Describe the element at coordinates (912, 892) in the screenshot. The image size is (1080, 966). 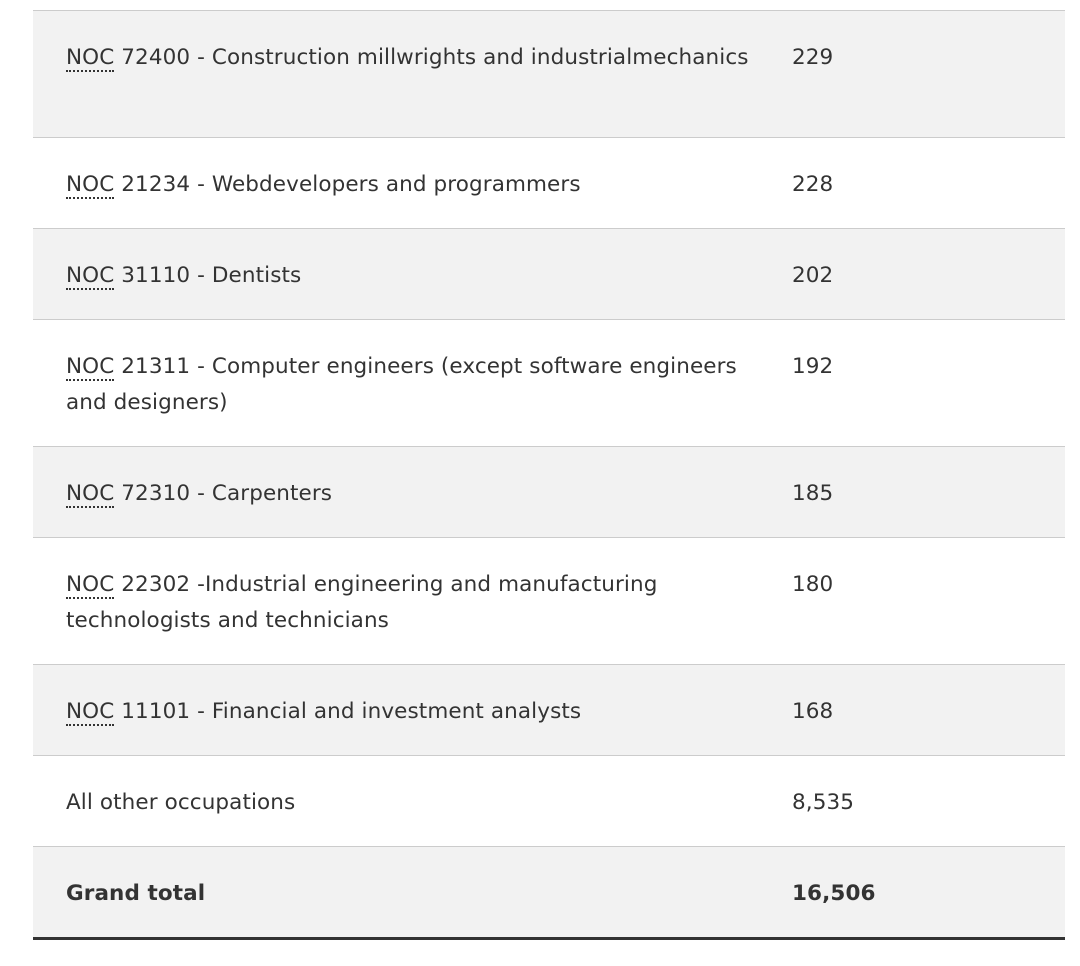
I see `grand-total-value: 16,506` at that location.